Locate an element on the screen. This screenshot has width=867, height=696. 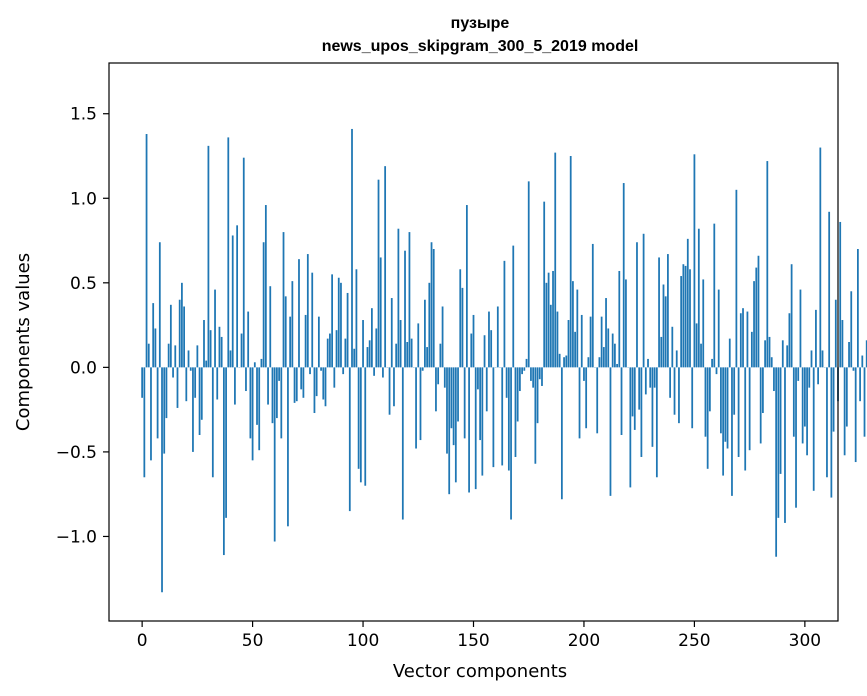
y-axis-label: Components values is located at coordinates (23, 342).